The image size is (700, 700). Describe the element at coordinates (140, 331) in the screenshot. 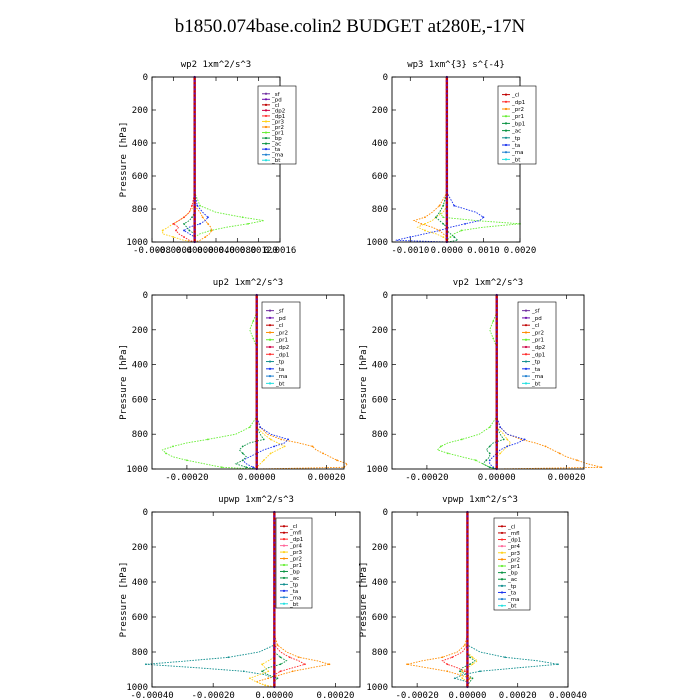

I see `y-tick-label: 200` at that location.